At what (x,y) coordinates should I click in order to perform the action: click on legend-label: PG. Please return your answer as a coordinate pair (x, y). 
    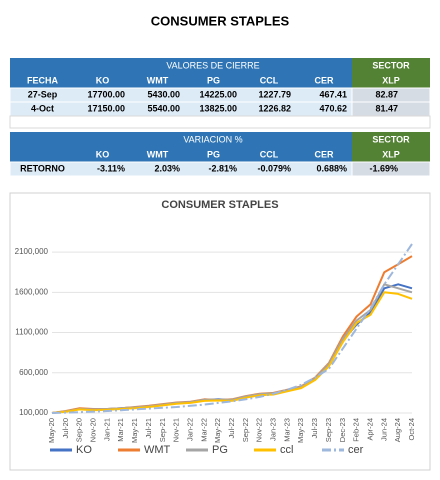
    Looking at the image, I should click on (220, 450).